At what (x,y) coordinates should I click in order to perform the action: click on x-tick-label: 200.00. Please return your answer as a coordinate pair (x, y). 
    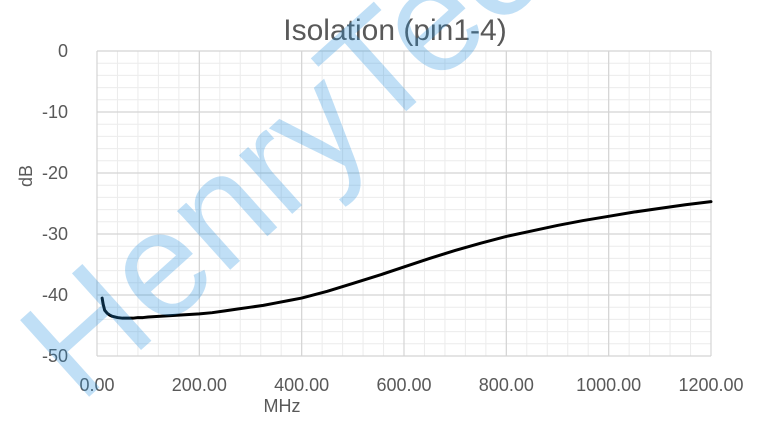
    Looking at the image, I should click on (199, 385).